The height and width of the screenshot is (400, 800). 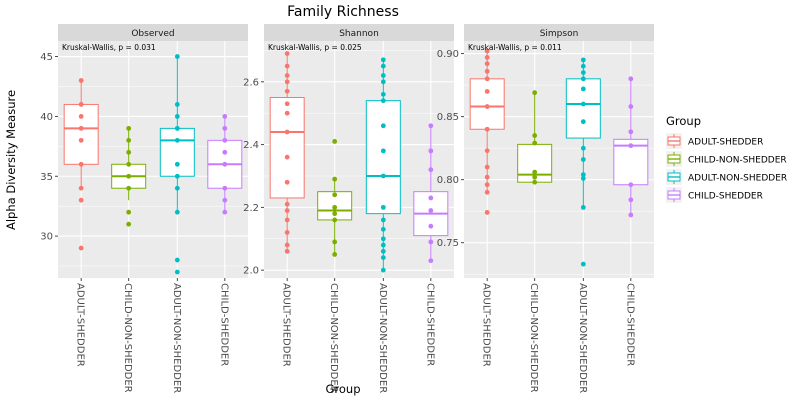 I want to click on box-observed-child-non-shedder, so click(x=129, y=176).